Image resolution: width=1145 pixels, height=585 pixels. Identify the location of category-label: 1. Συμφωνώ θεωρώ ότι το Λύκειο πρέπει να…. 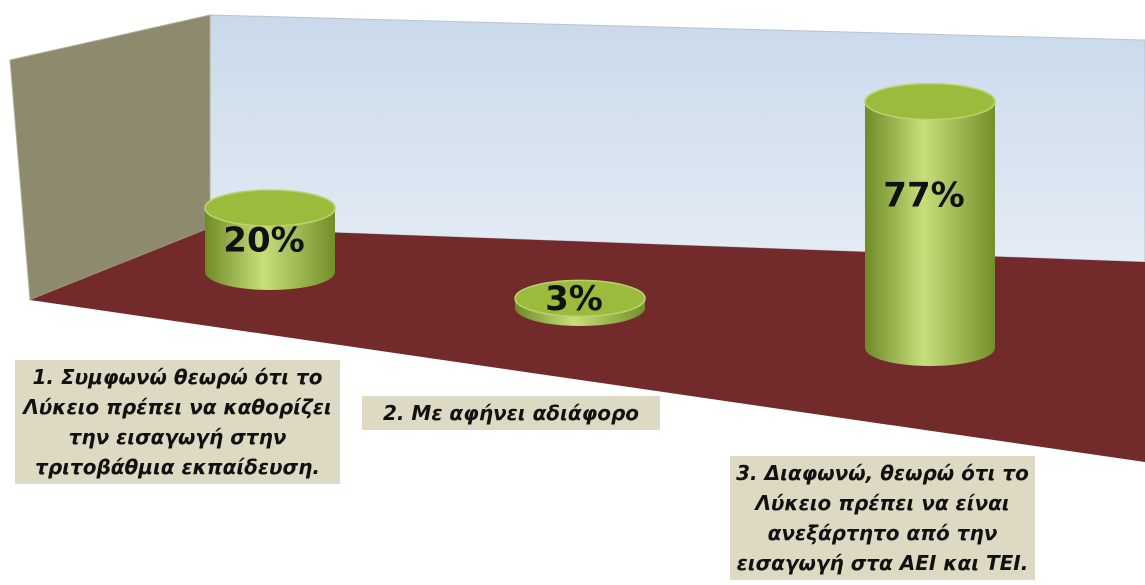
(177, 422).